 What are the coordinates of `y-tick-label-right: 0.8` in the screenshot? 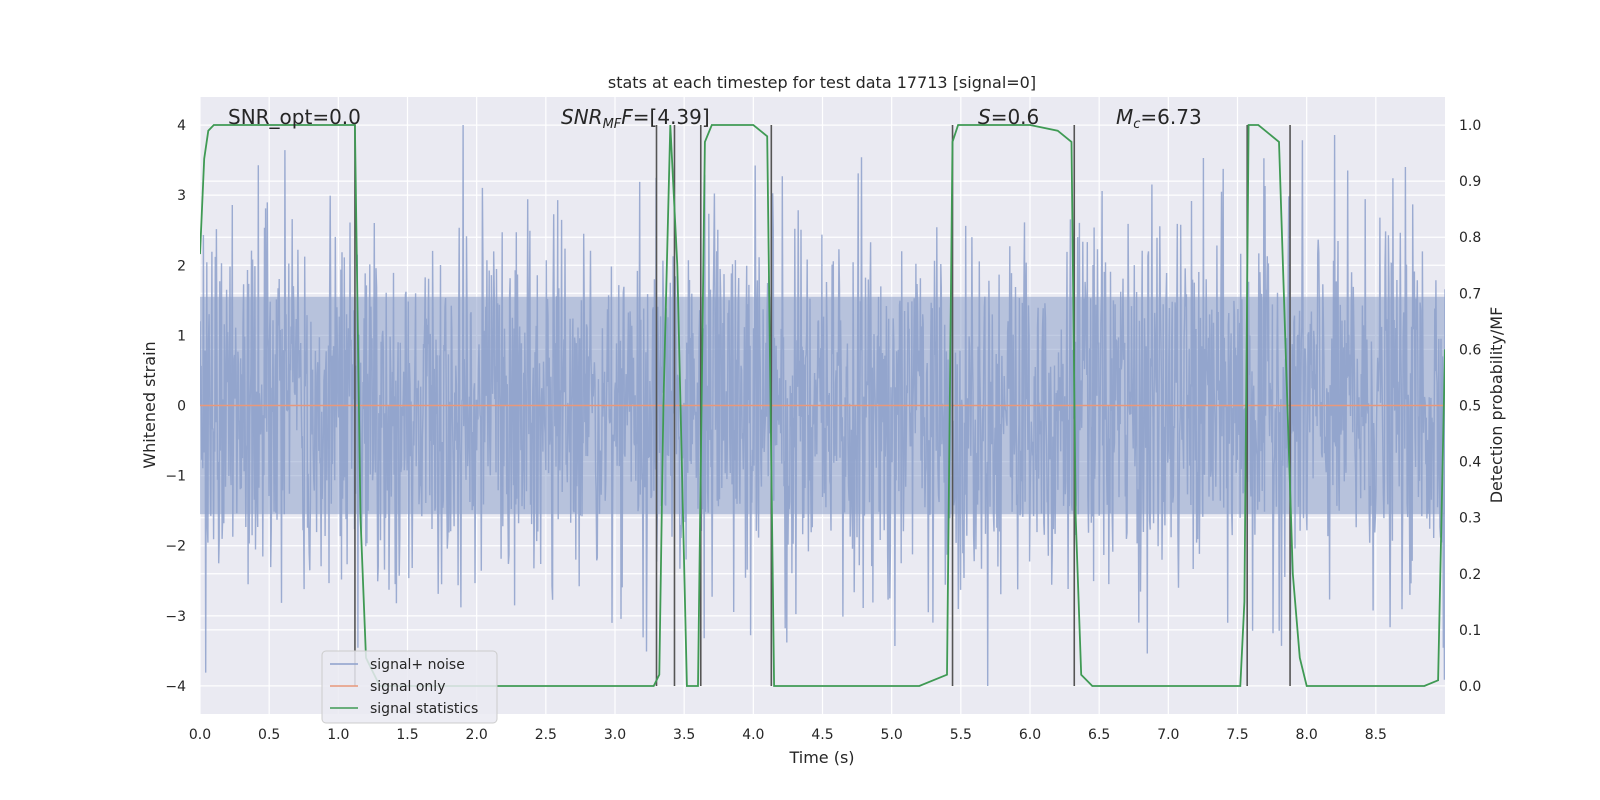 It's located at (1470, 238).